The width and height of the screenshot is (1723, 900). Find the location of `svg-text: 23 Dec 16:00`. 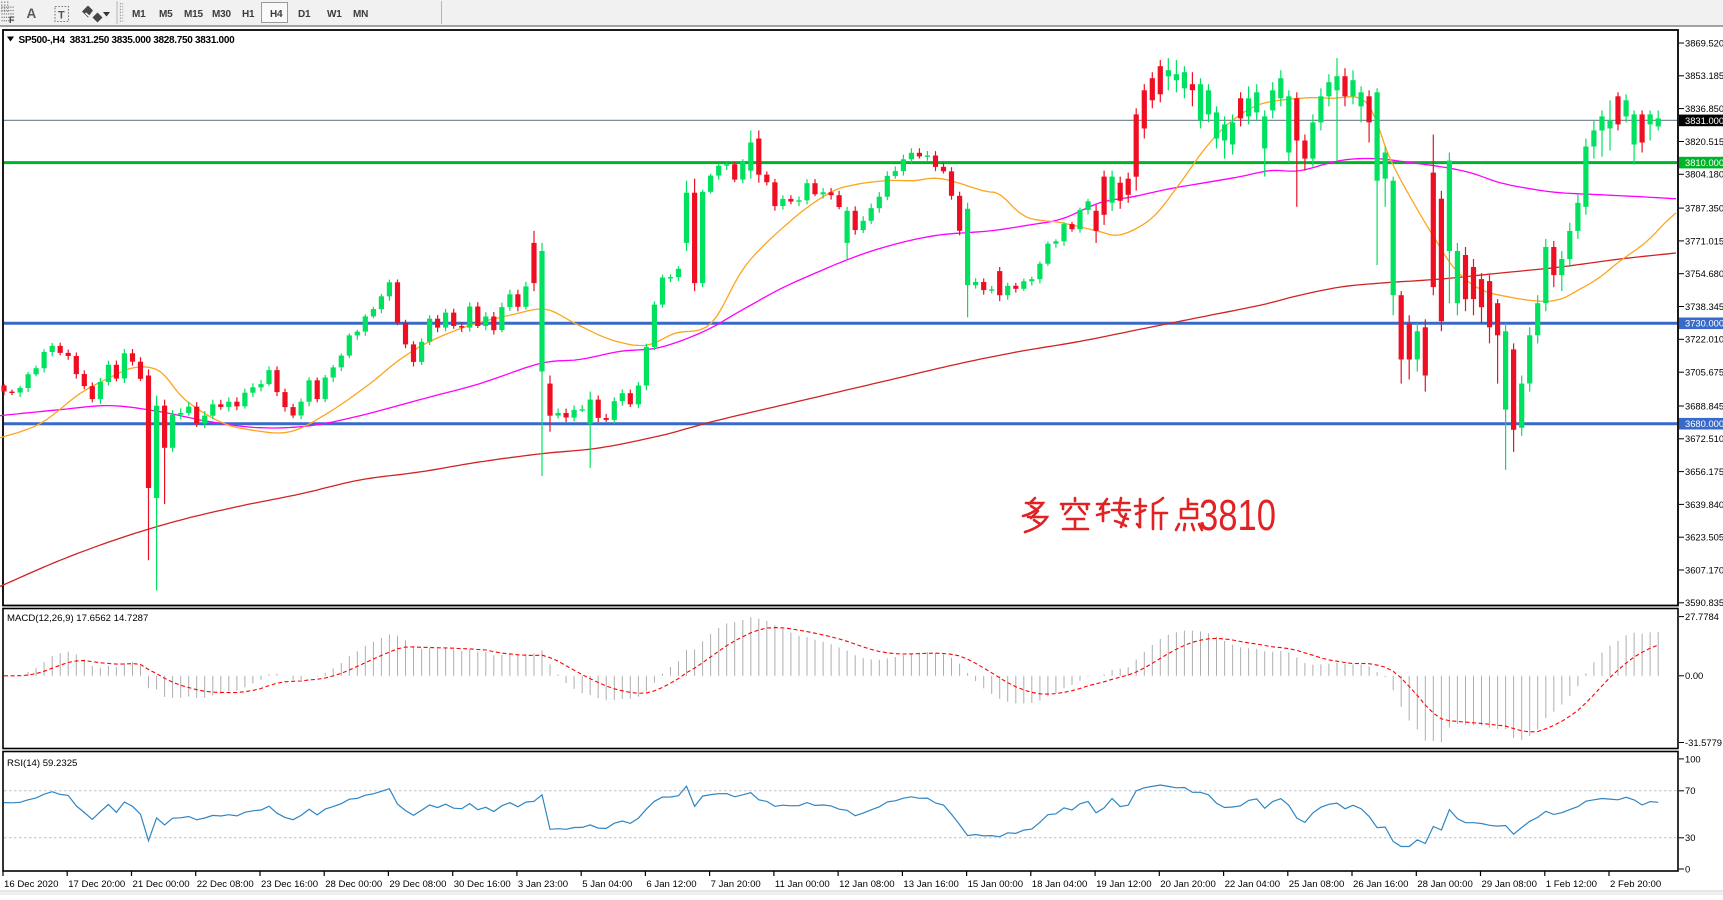

svg-text: 23 Dec 16:00 is located at coordinates (289, 884).